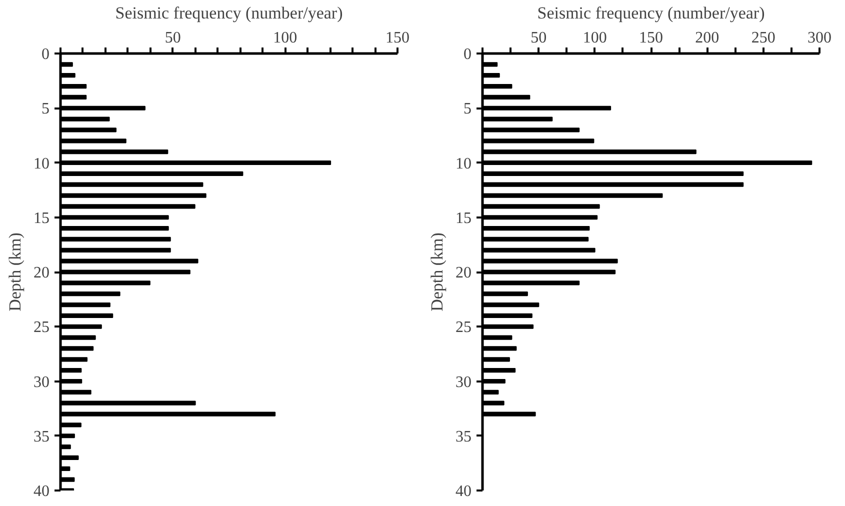 The height and width of the screenshot is (506, 845). What do you see at coordinates (820, 38) in the screenshot?
I see `x-tick-label: 300` at bounding box center [820, 38].